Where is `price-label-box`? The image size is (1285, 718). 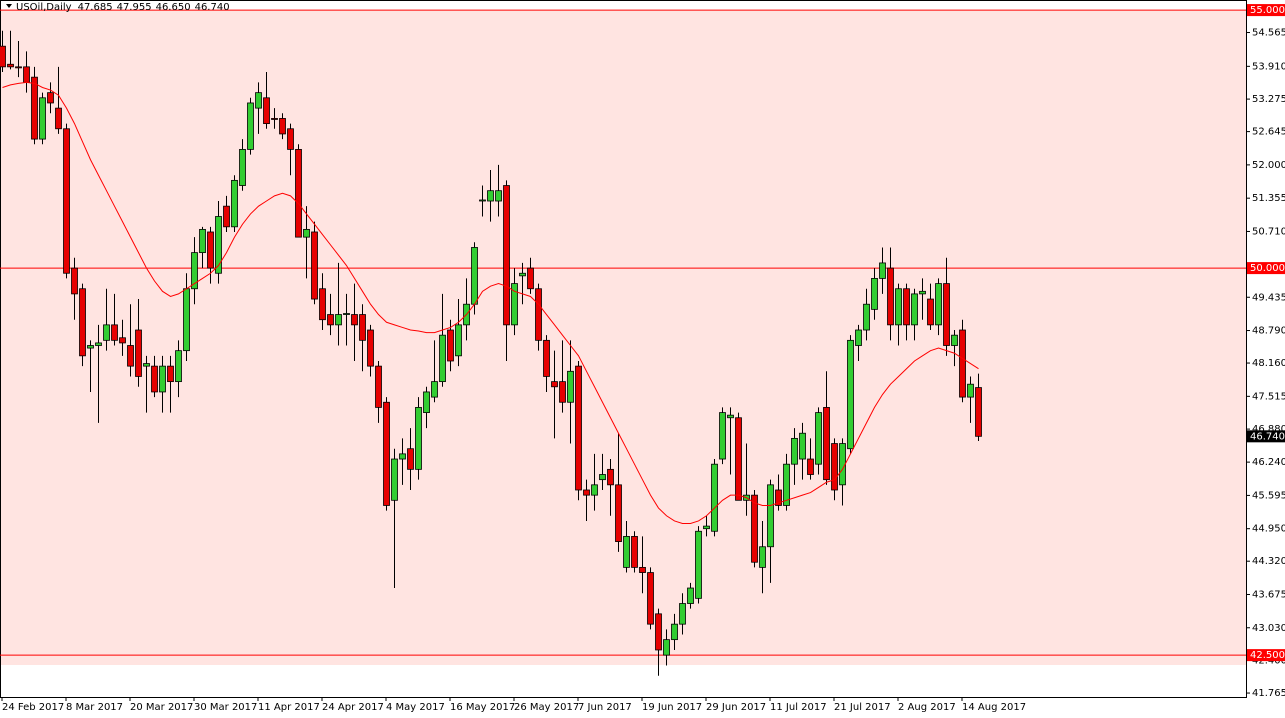 price-label-box is located at coordinates (1266, 436).